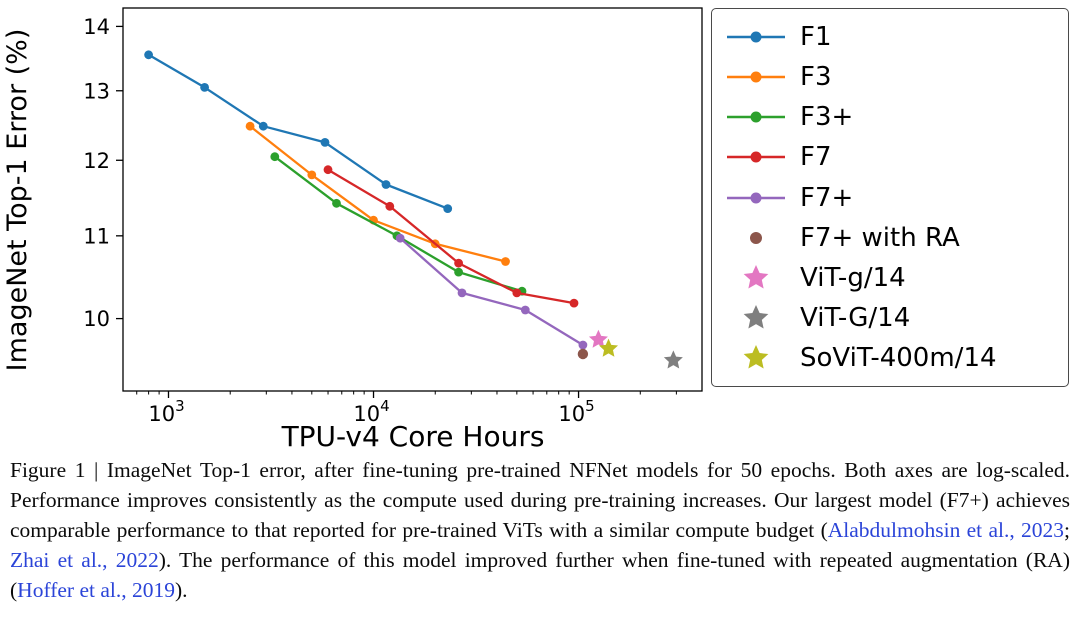  Describe the element at coordinates (756, 37) in the screenshot. I see `f1-legend-marker-icon` at that location.